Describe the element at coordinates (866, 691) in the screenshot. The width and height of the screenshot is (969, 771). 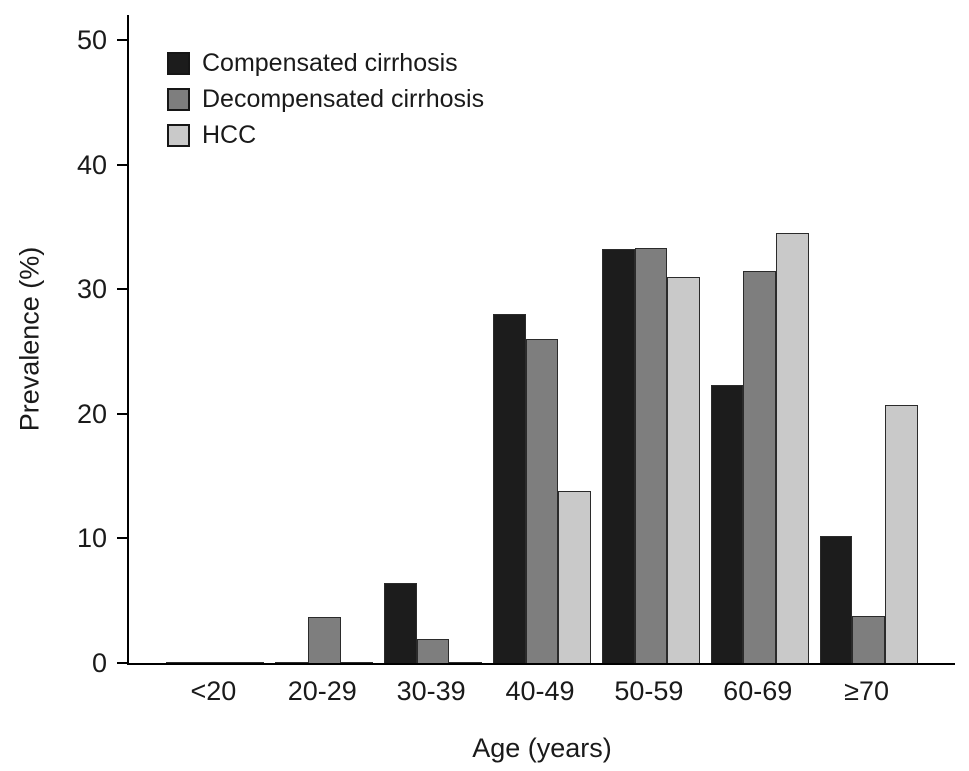
I see `x-tick-label: ≥70` at that location.